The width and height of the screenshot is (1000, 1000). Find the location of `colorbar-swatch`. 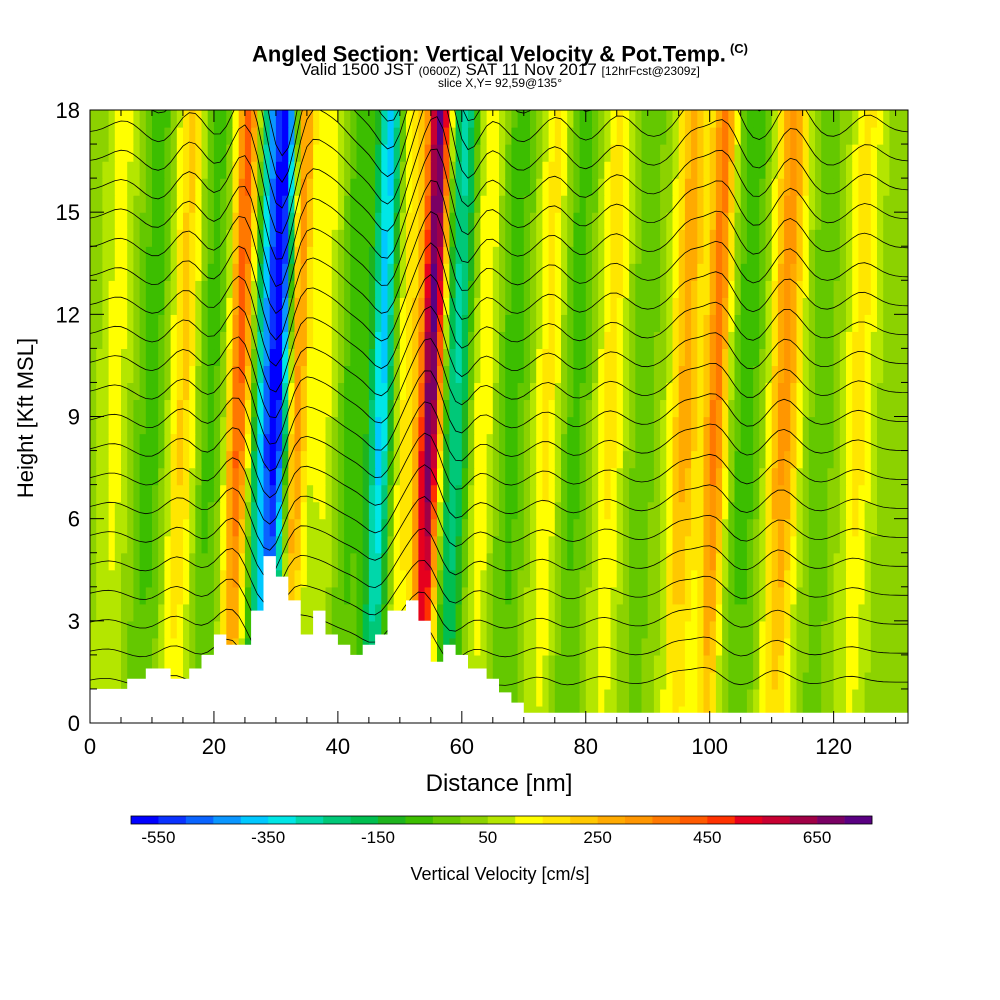

colorbar-swatch is located at coordinates (748, 820).